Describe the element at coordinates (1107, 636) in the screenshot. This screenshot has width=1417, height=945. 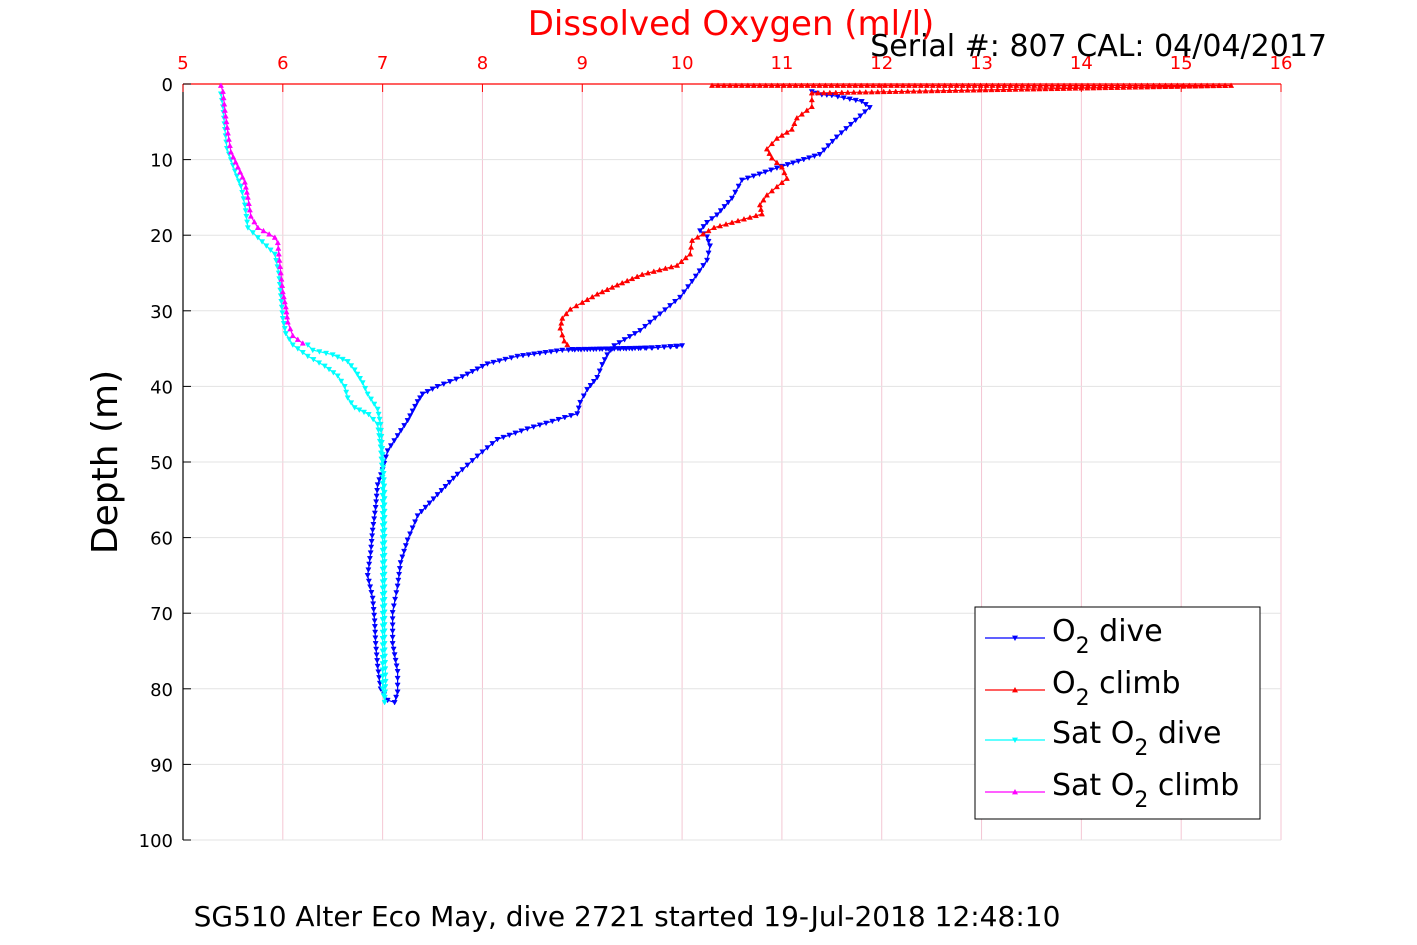
I see `legend-label: O2 dive` at that location.